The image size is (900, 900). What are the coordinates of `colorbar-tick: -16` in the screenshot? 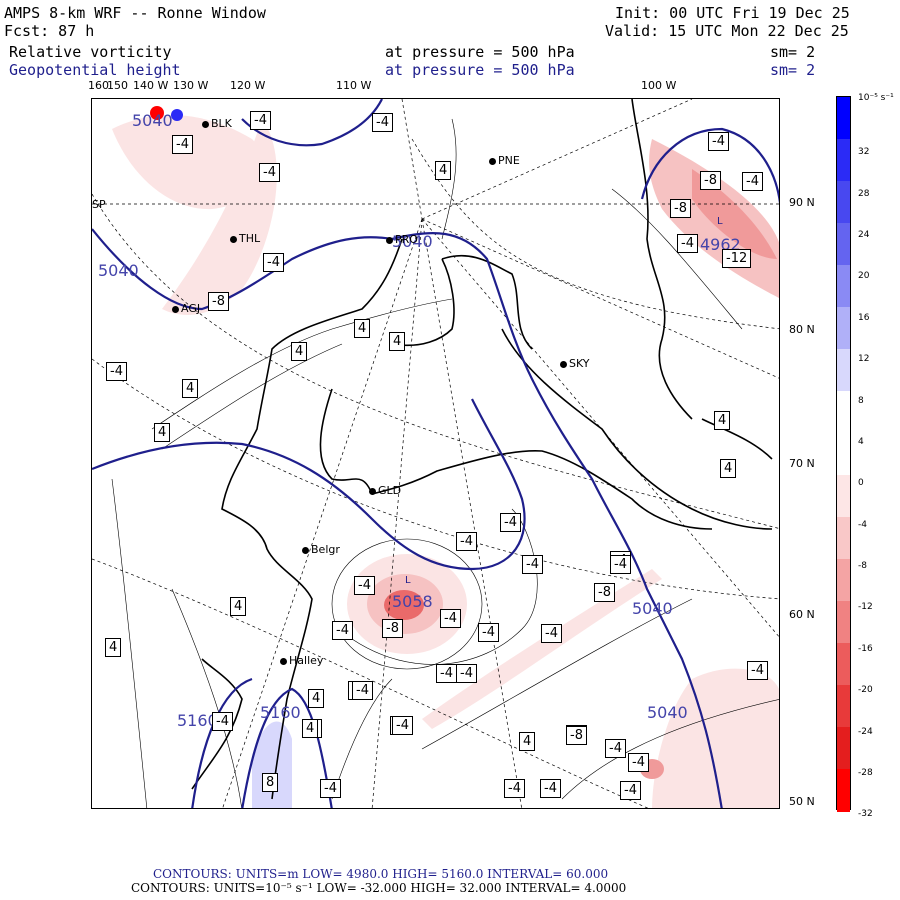 It's located at (865, 648).